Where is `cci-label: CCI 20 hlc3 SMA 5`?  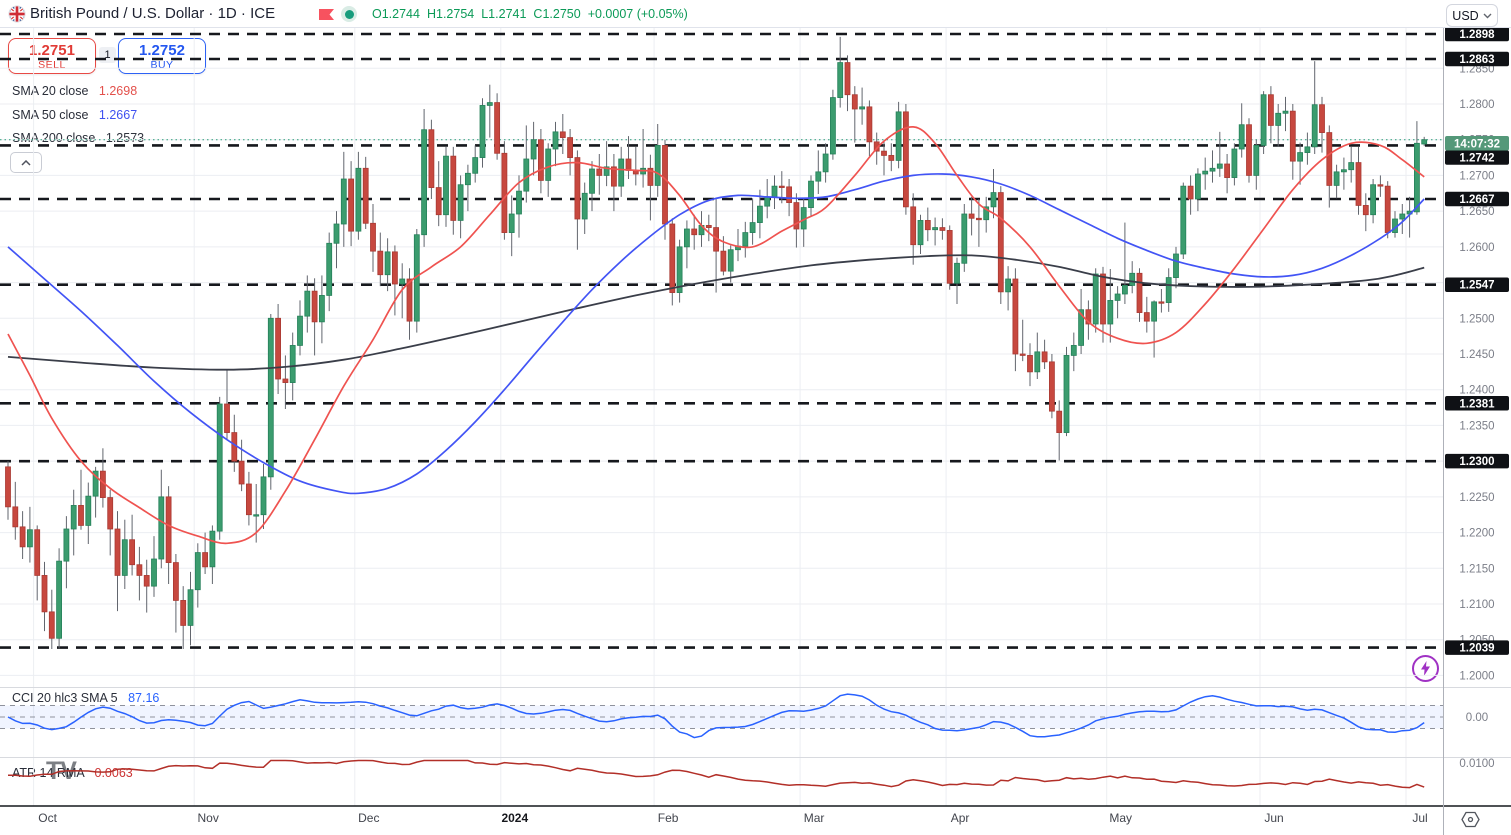 cci-label: CCI 20 hlc3 SMA 5 is located at coordinates (65, 698).